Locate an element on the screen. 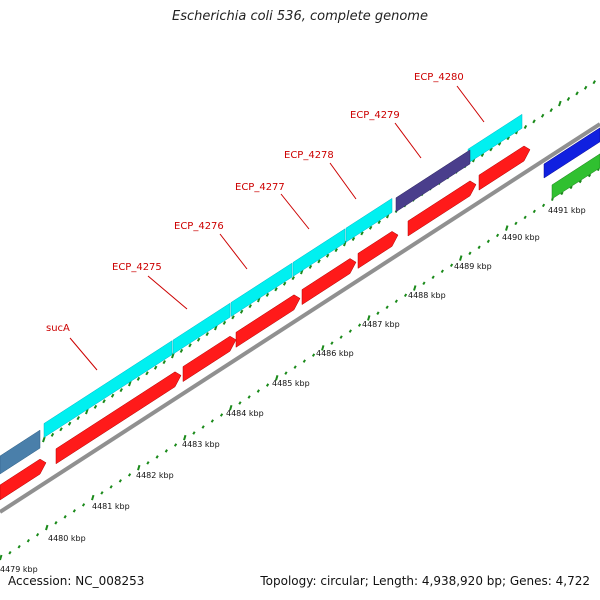 This screenshot has height=600, width=600. forward-cds-dark is located at coordinates (433, 181).